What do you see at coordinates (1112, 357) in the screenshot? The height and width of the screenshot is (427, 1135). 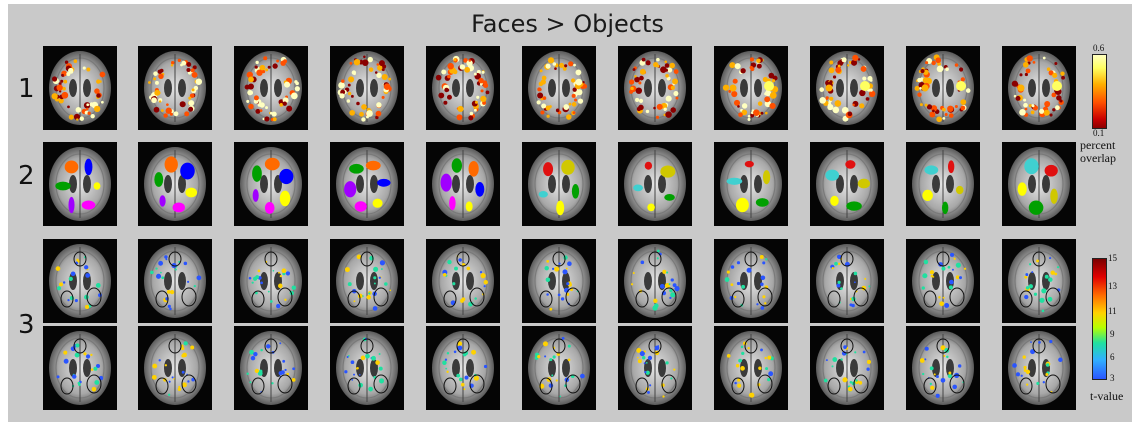 I see `tvalue-tick-6: 6` at bounding box center [1112, 357].